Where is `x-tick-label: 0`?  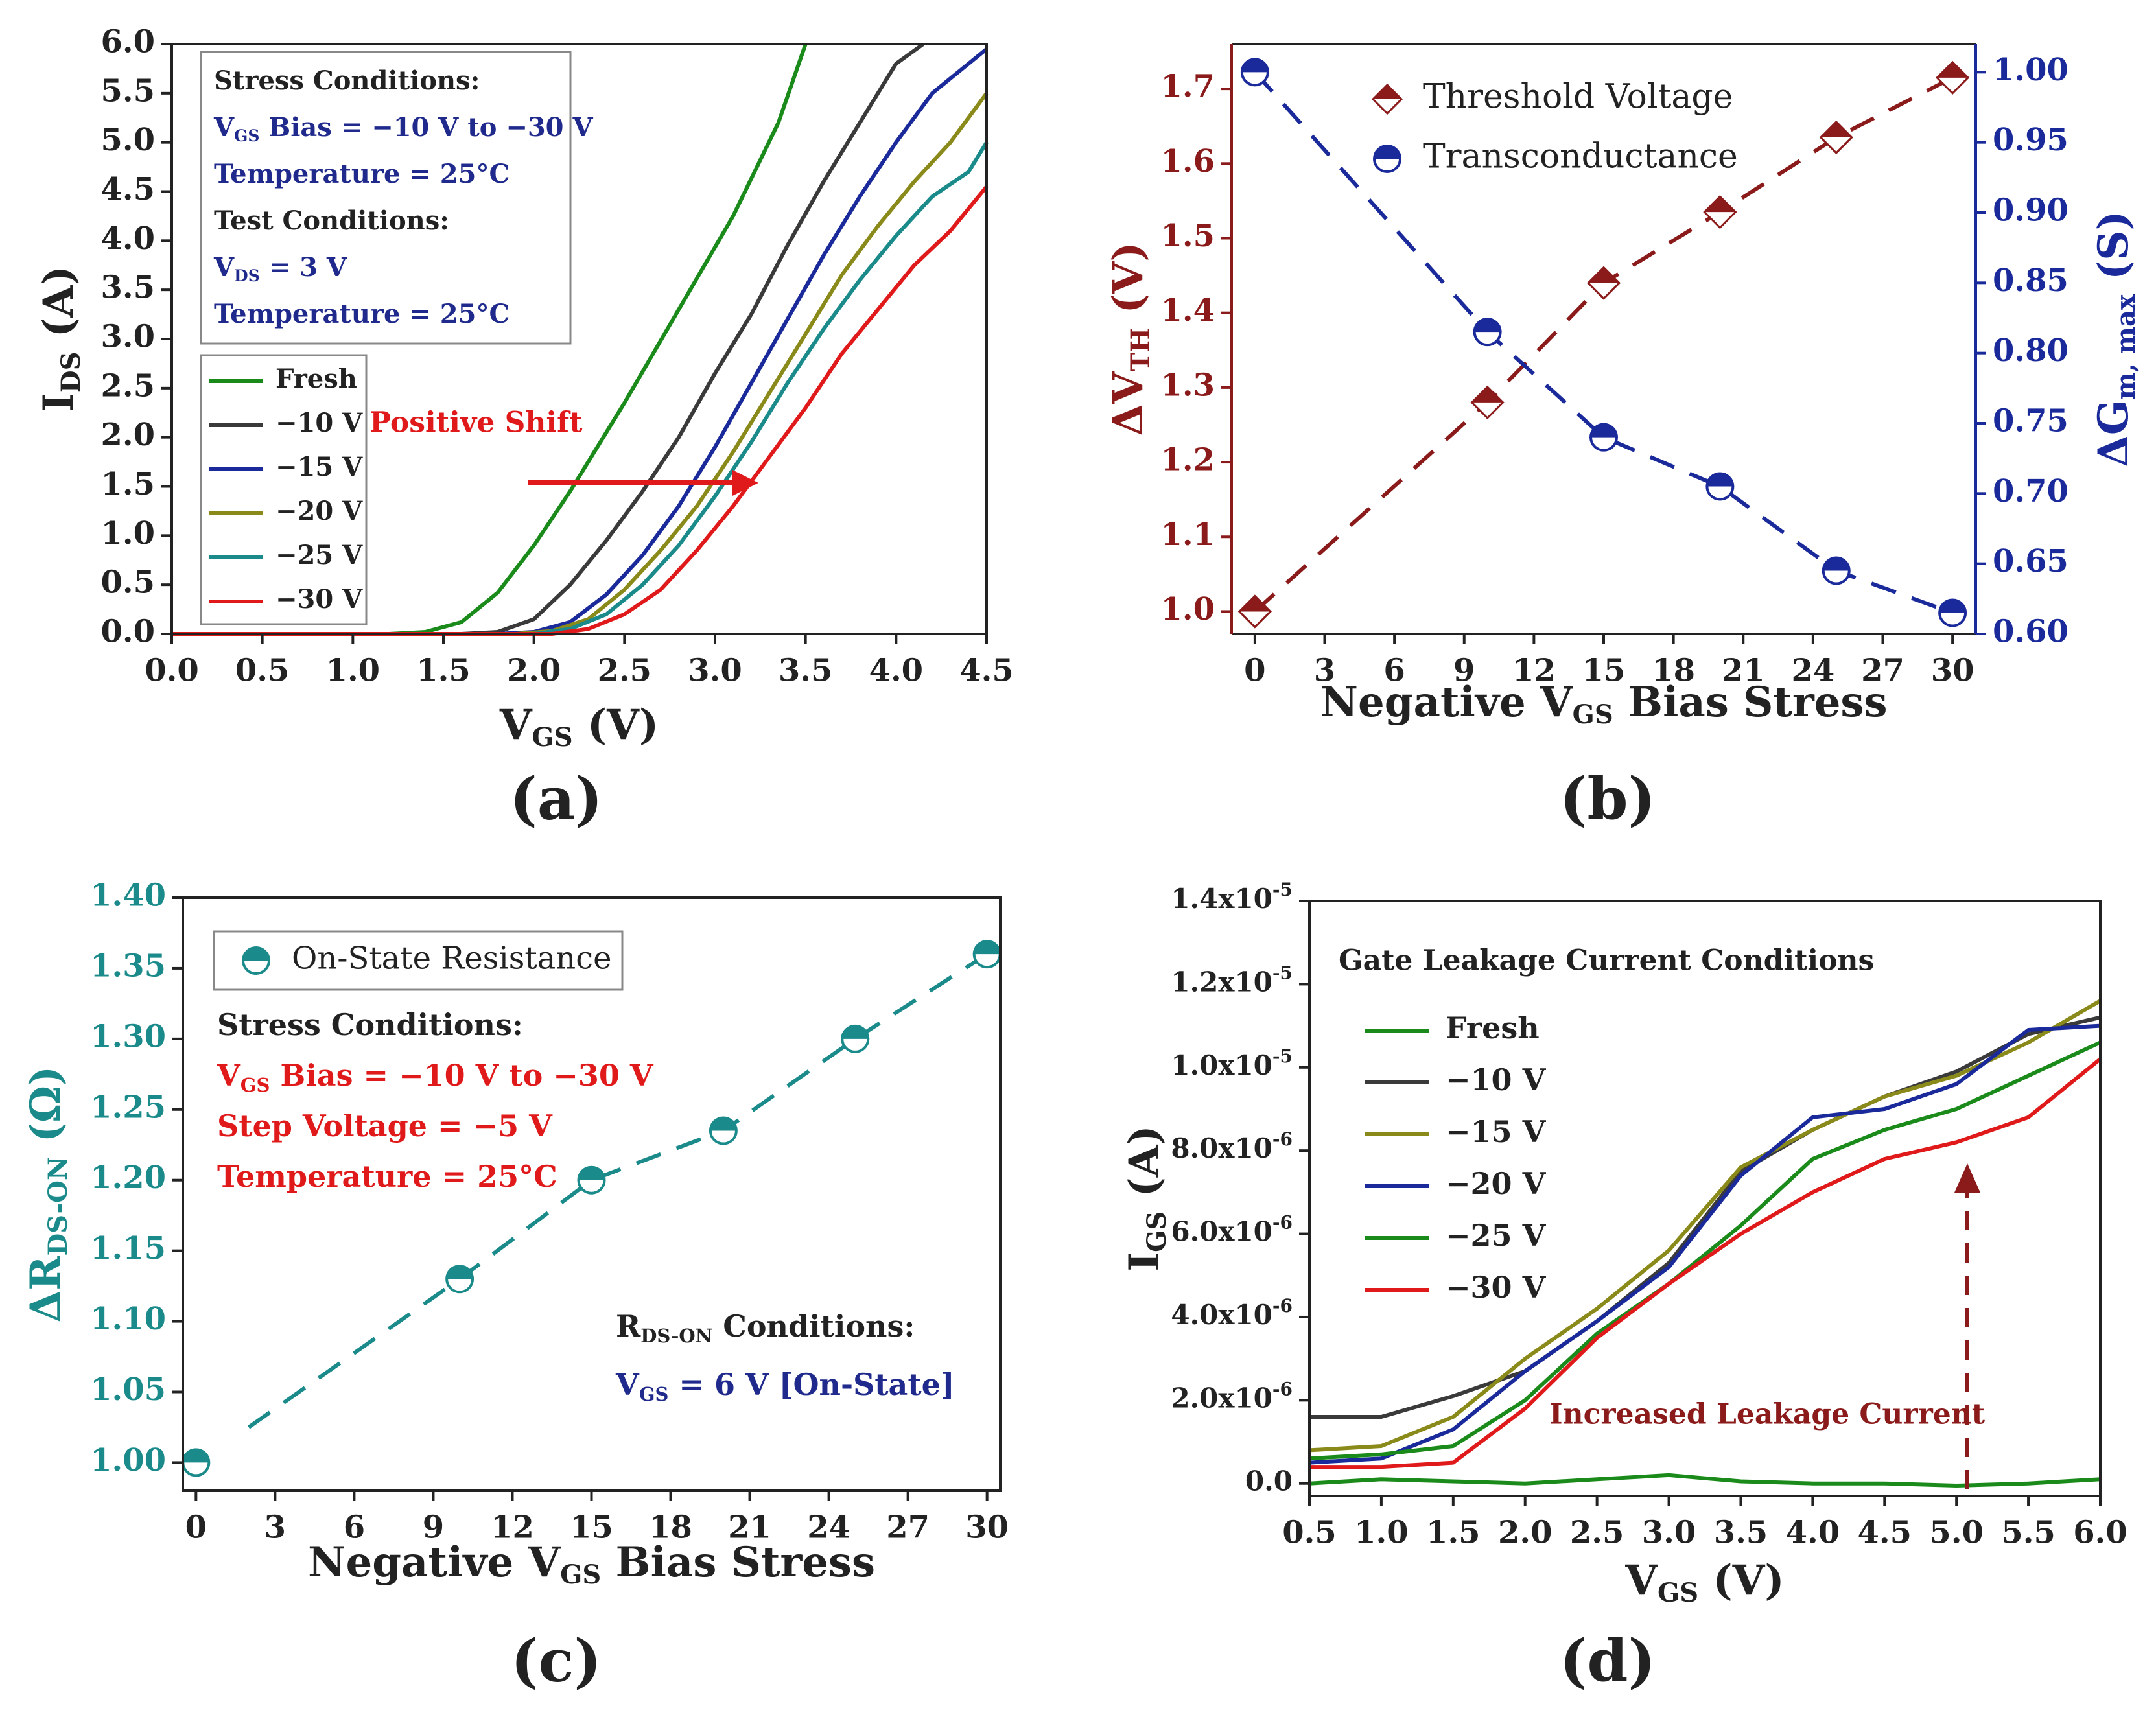 x-tick-label: 0 is located at coordinates (196, 1528).